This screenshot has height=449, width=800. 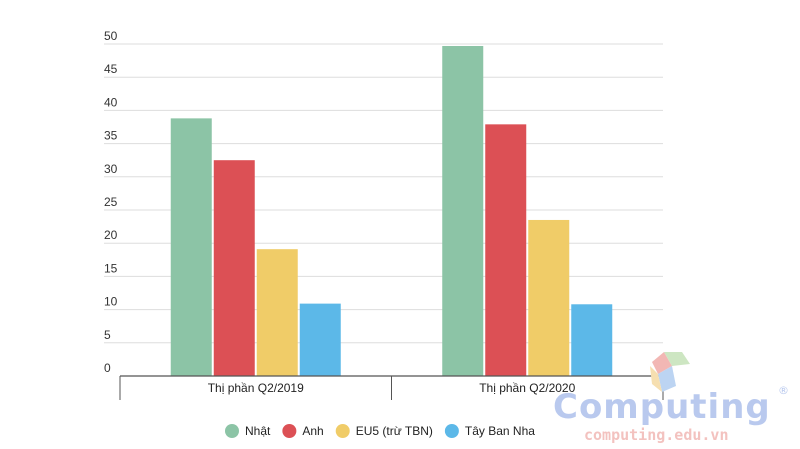 What do you see at coordinates (277, 312) in the screenshot?
I see `bar-eu5-trừ-tbn--1` at bounding box center [277, 312].